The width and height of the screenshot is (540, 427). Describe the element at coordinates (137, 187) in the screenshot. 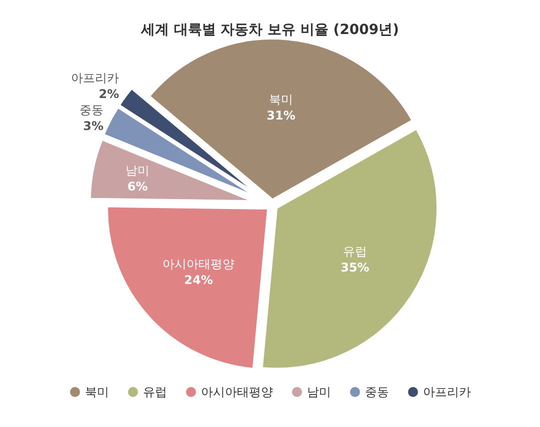

I see `data-label: 6%` at that location.